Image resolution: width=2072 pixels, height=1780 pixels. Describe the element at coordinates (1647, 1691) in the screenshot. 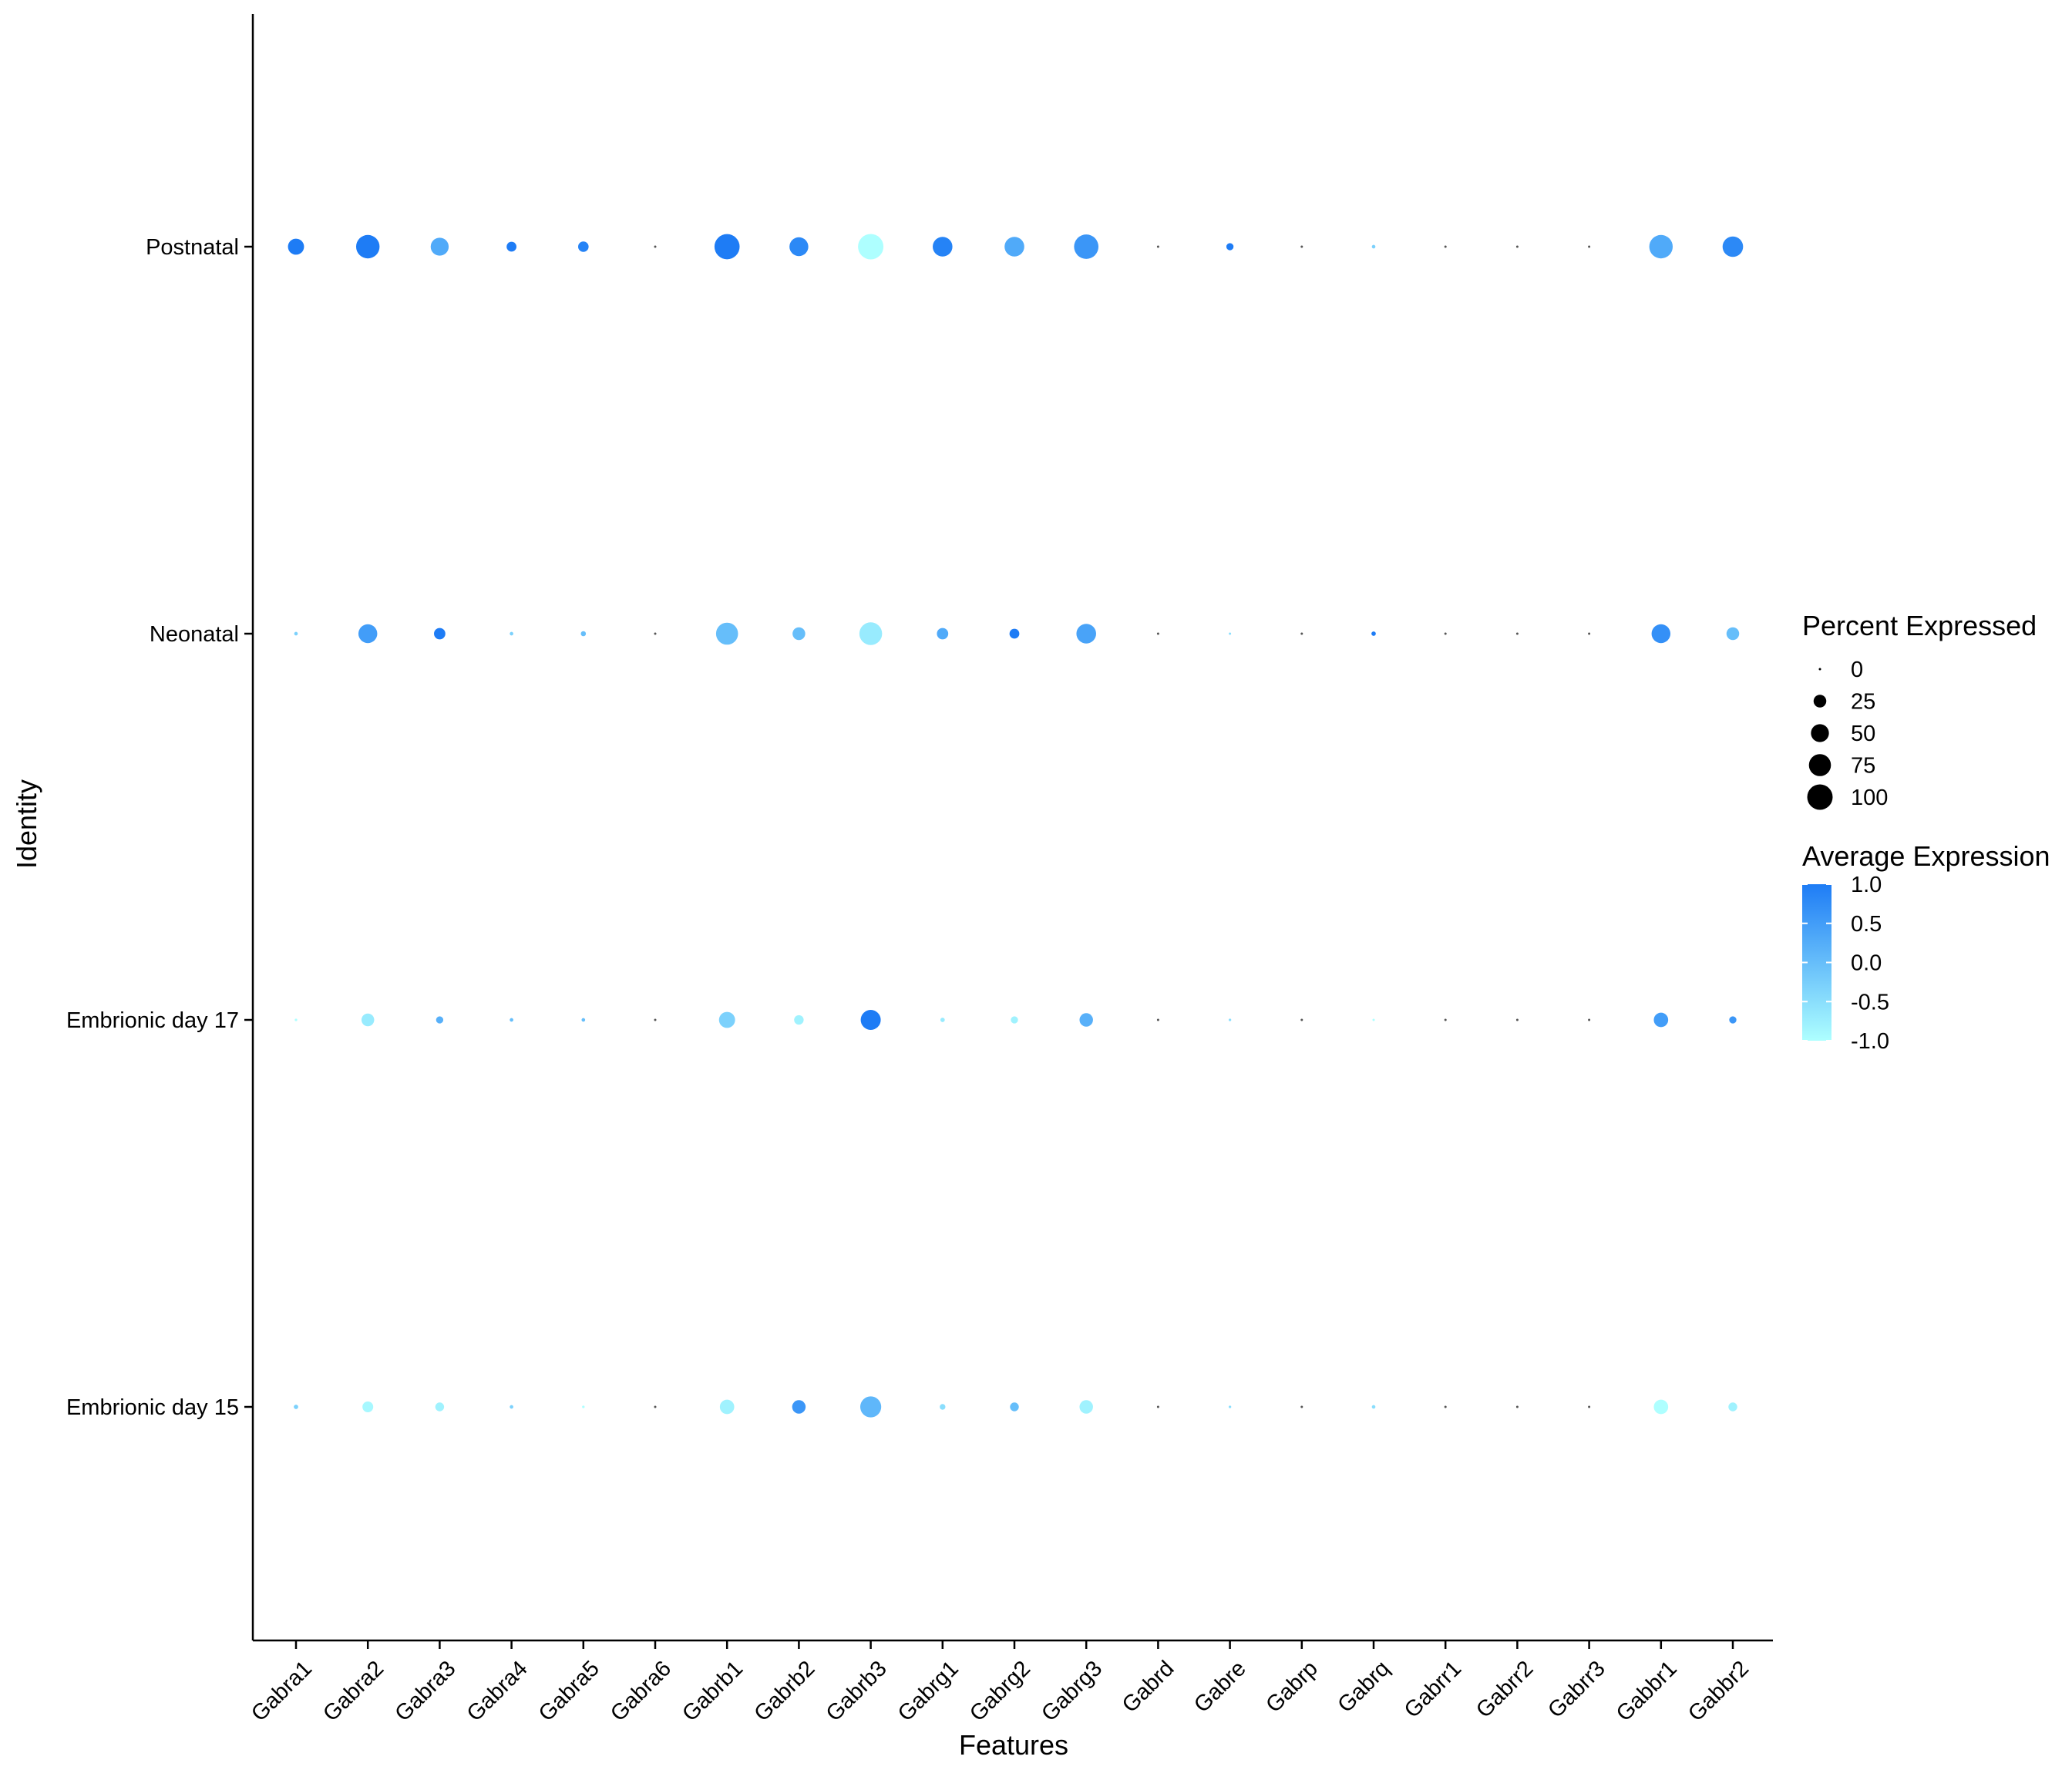

I see `x-tick-label: Gabbr1` at that location.